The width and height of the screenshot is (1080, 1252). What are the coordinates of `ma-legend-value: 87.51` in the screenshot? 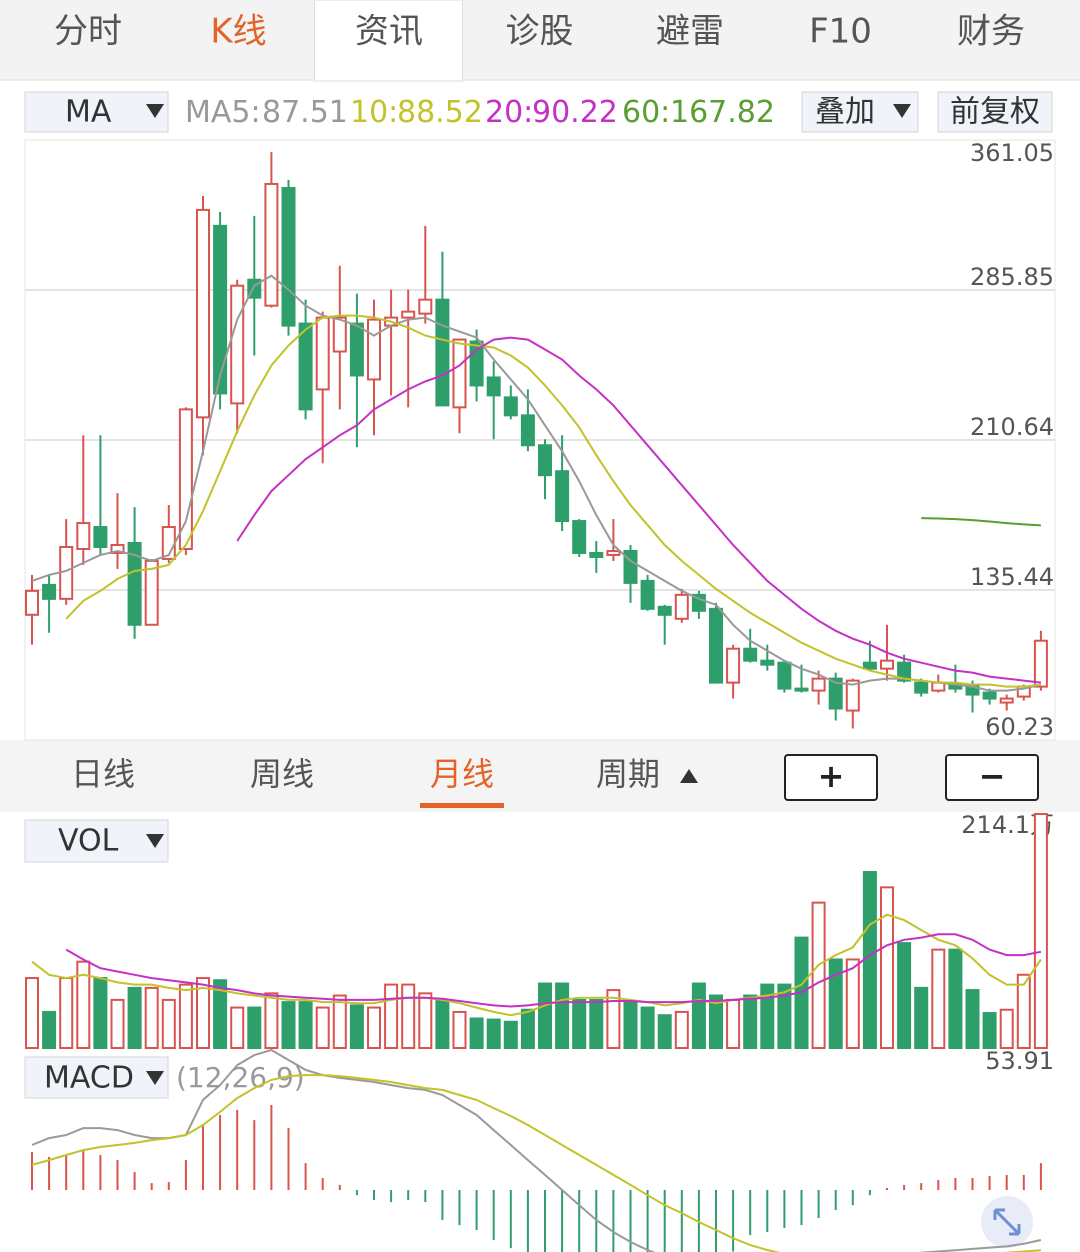 It's located at (305, 112).